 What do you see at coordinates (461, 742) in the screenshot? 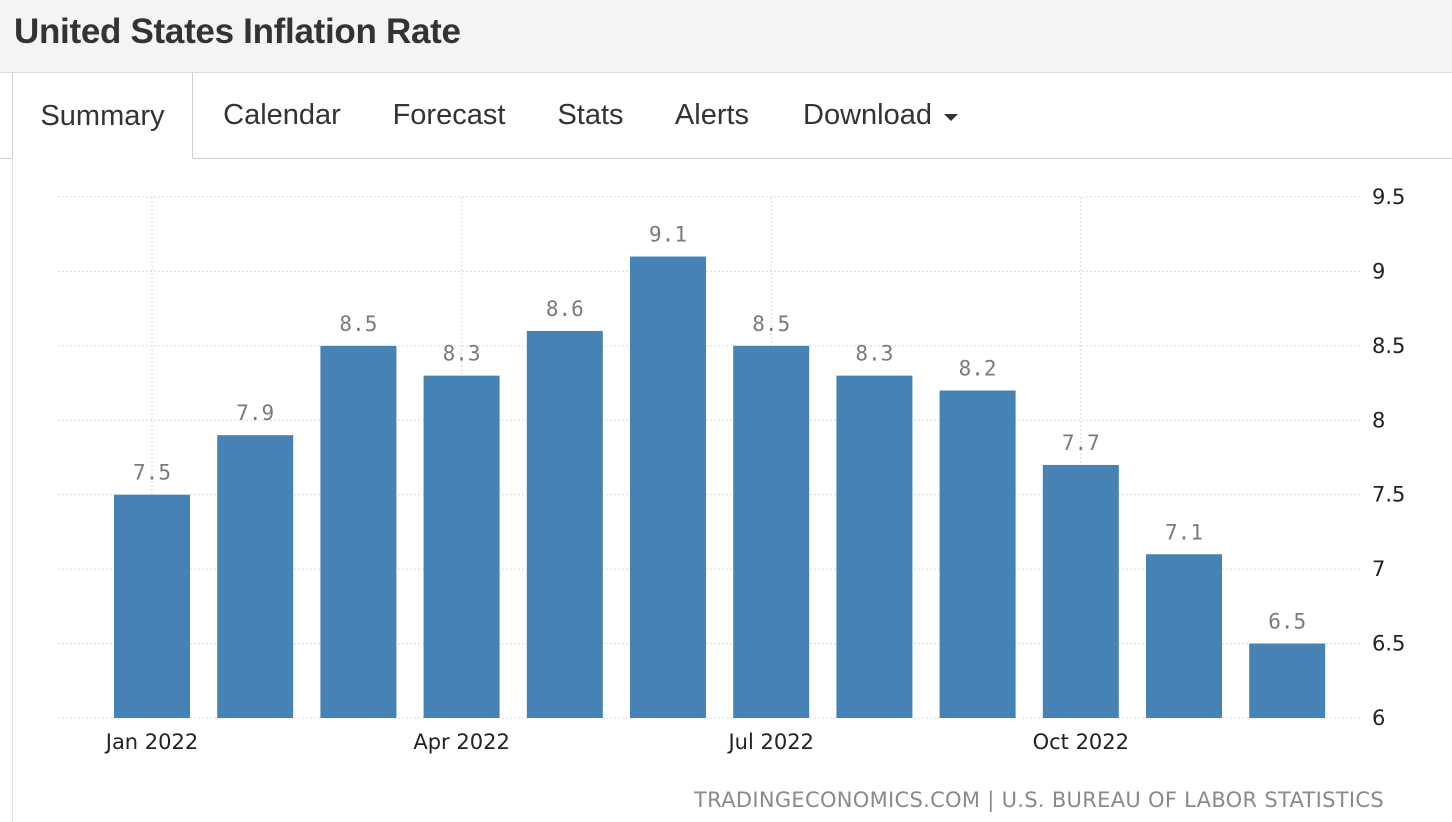
I see `x-tick-label: Apr 2022` at bounding box center [461, 742].